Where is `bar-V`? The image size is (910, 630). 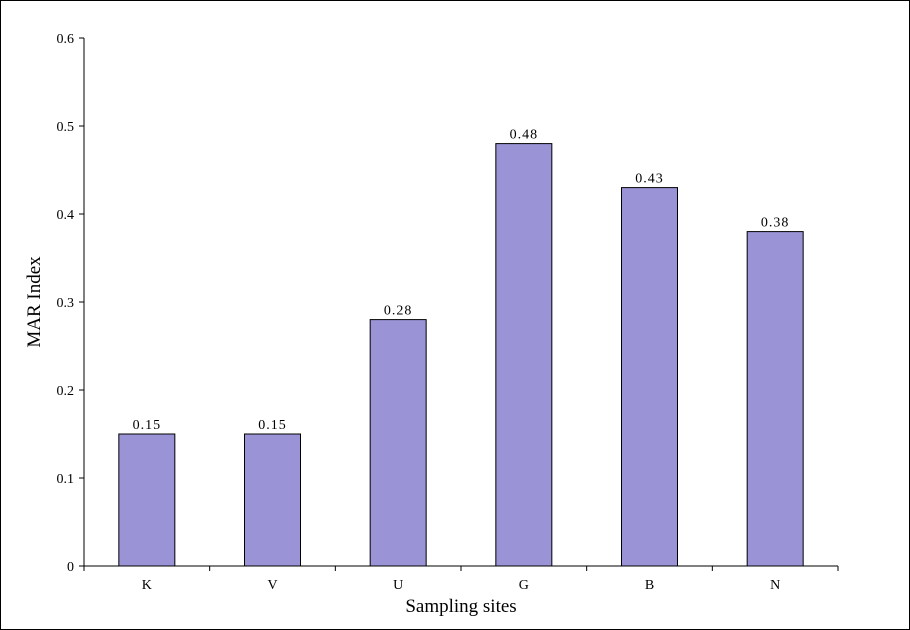
bar-V is located at coordinates (272, 500).